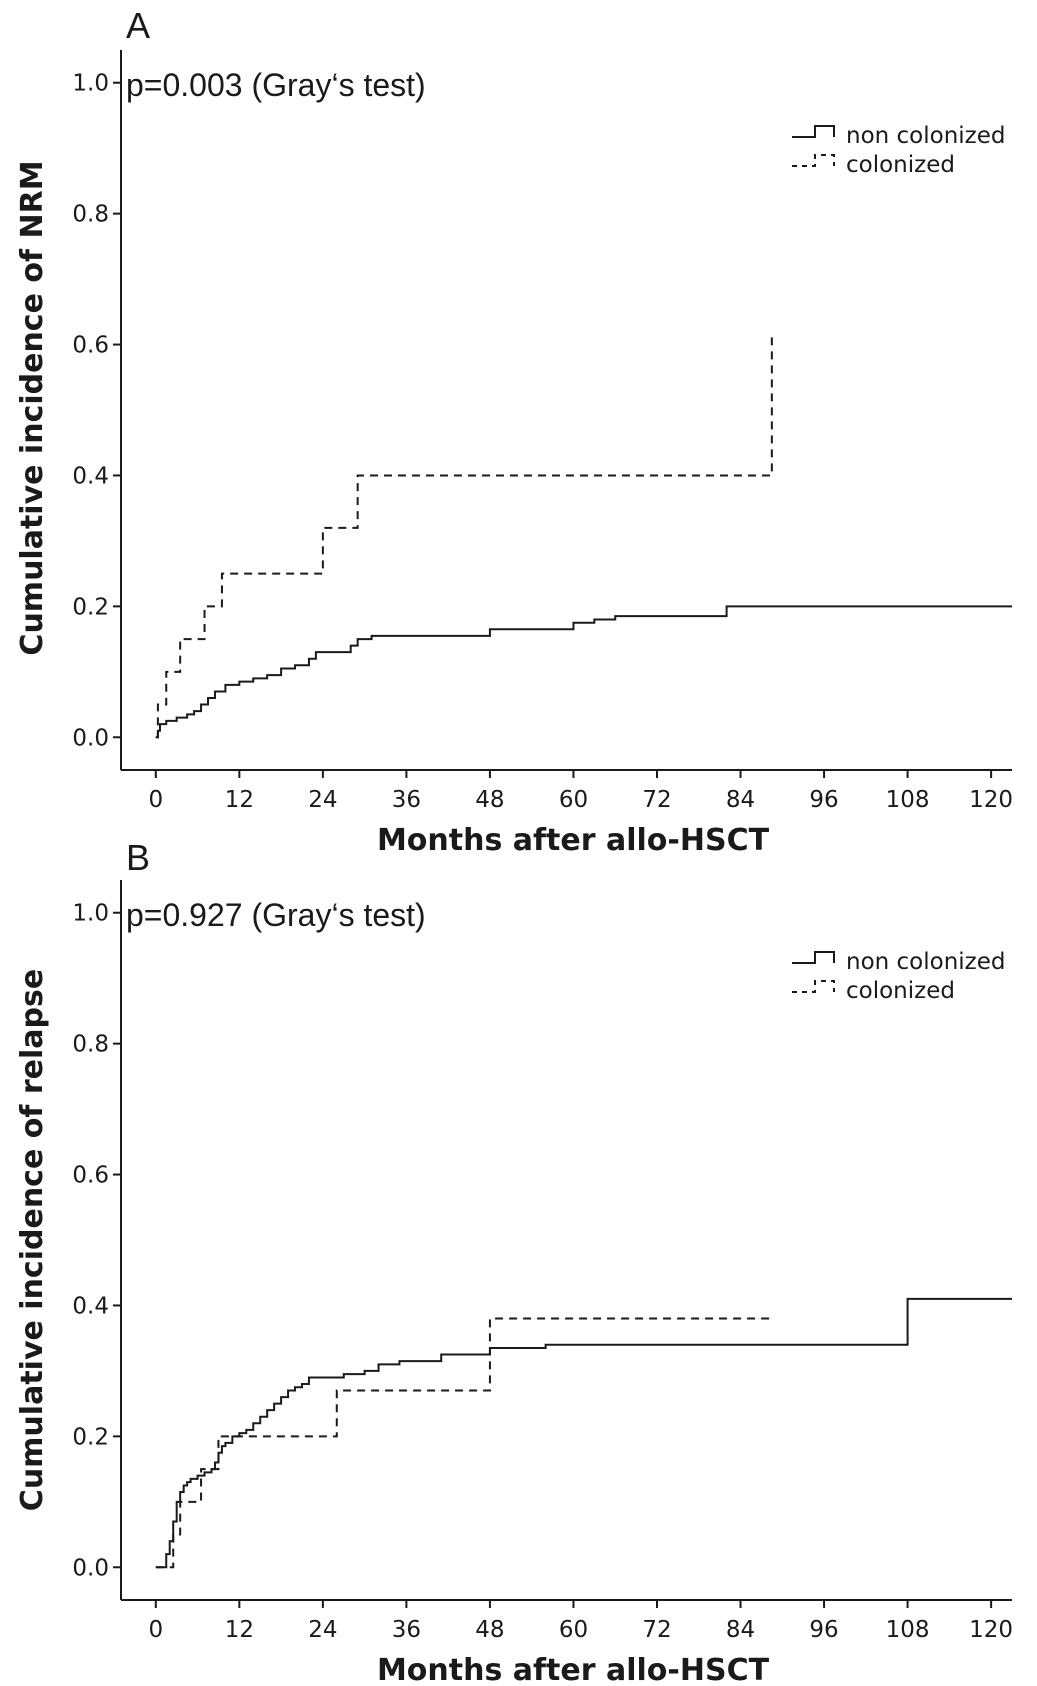 Image resolution: width=1037 pixels, height=1686 pixels. I want to click on x-tick-label-b: 96, so click(823, 1630).